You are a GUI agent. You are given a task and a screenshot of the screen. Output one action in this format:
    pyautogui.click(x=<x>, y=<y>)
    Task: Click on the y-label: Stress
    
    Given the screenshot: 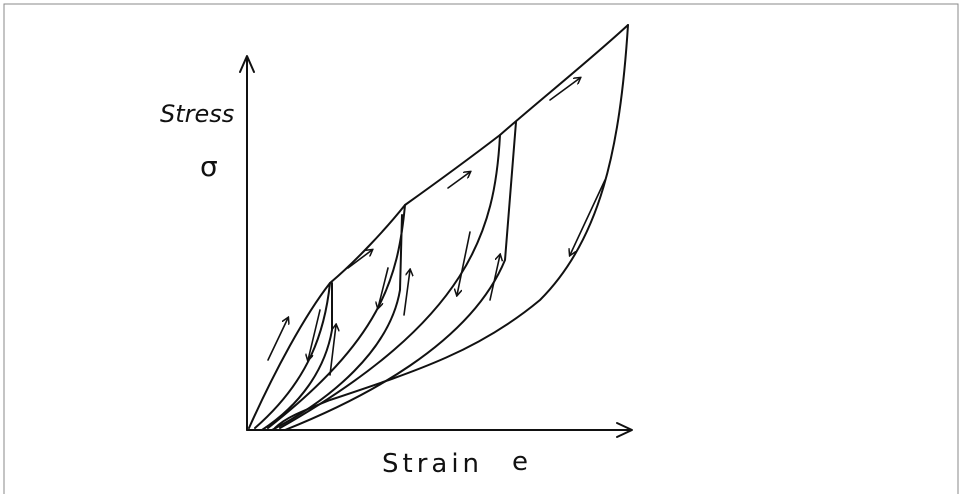 What is the action you would take?
    pyautogui.click(x=197, y=114)
    